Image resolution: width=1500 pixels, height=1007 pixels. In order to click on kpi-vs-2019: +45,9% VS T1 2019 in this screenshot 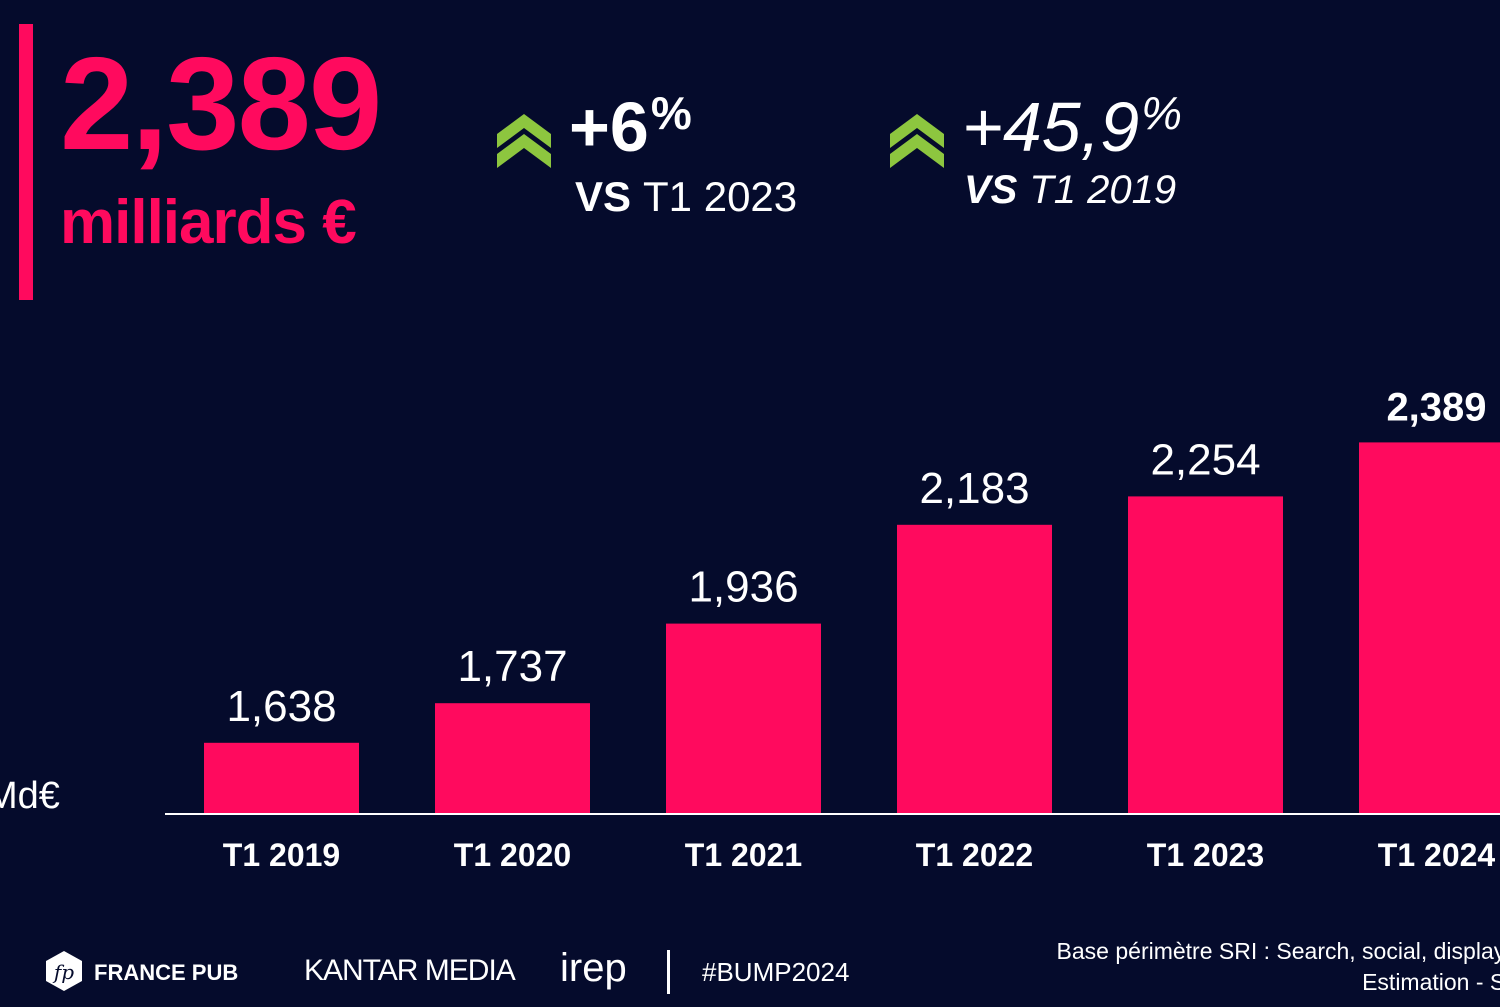, I will do `click(1055, 154)`.